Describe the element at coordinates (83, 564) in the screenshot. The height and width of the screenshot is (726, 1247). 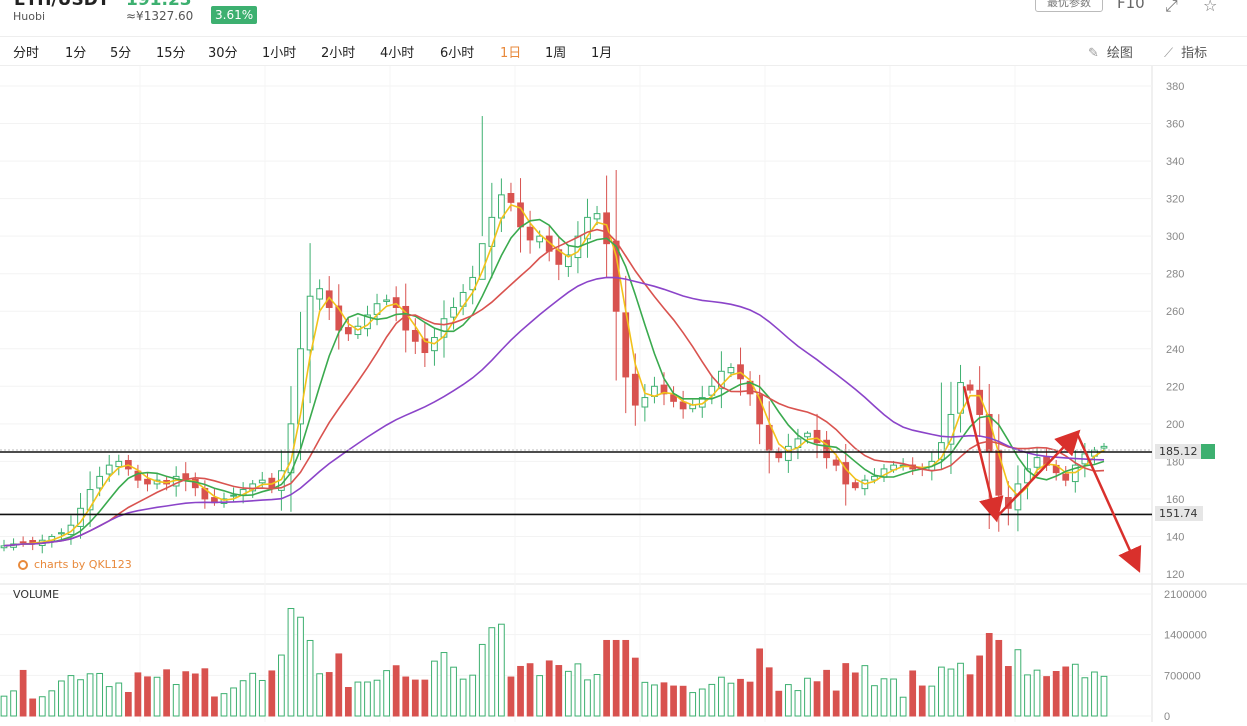
I see `watermark-text: charts by QKL123` at that location.